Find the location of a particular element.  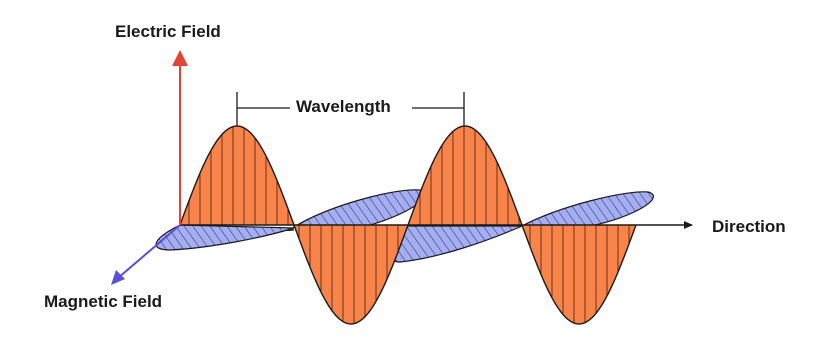

magnetic-lobe-1-lower is located at coordinates (225, 237).